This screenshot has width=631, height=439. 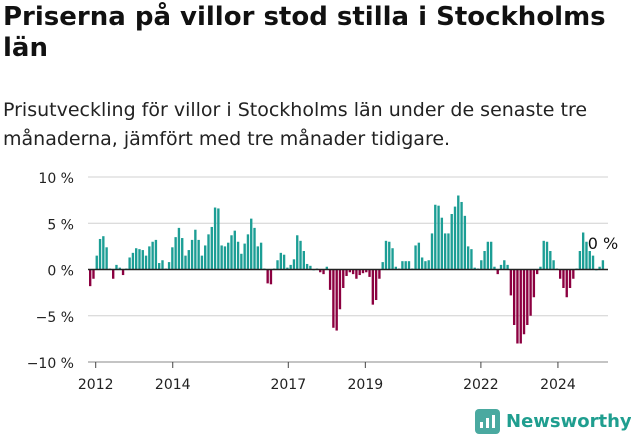 What do you see at coordinates (55, 318) in the screenshot?
I see `y-tick-label: −5 %` at bounding box center [55, 318].